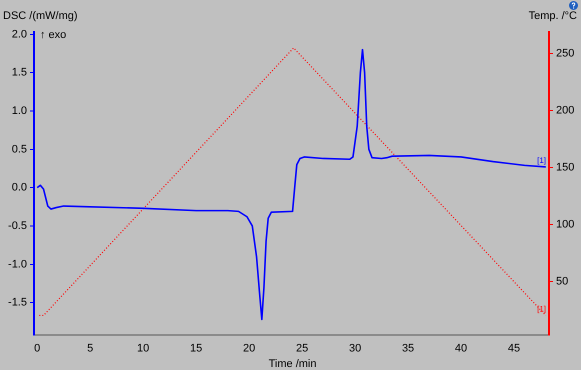 The image size is (581, 370). Describe the element at coordinates (17, 226) in the screenshot. I see `y-tick-label: -0.5` at that location.